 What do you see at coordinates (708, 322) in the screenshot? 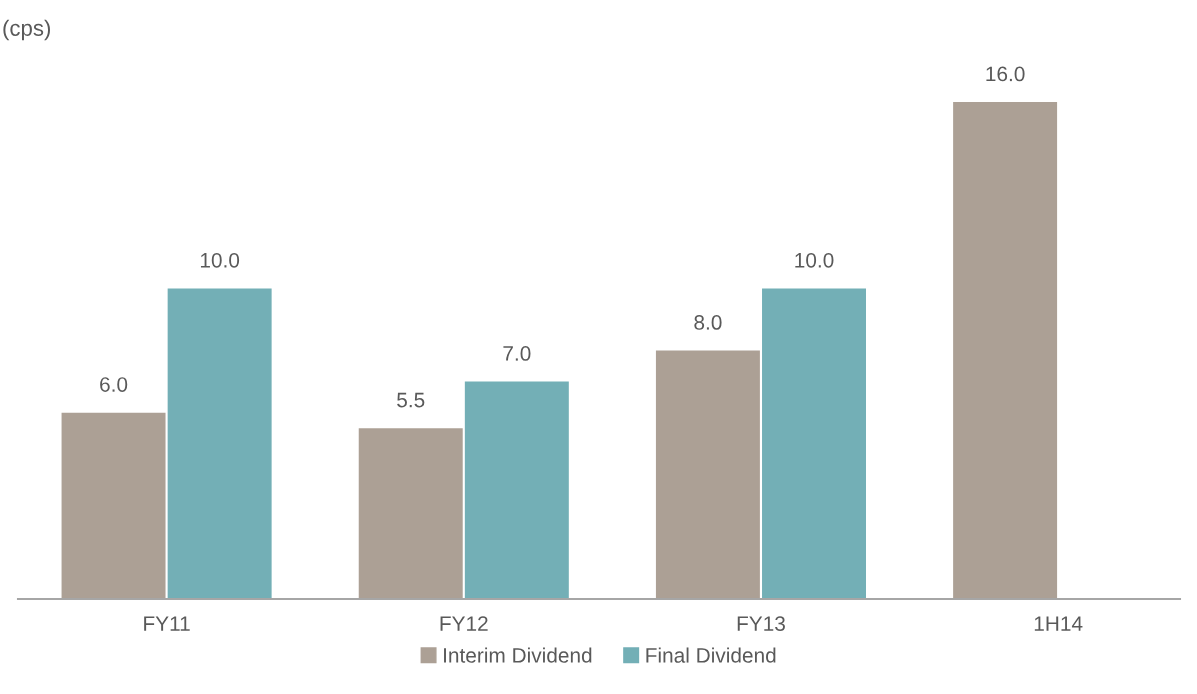
I see `data-label: 8.0` at bounding box center [708, 322].